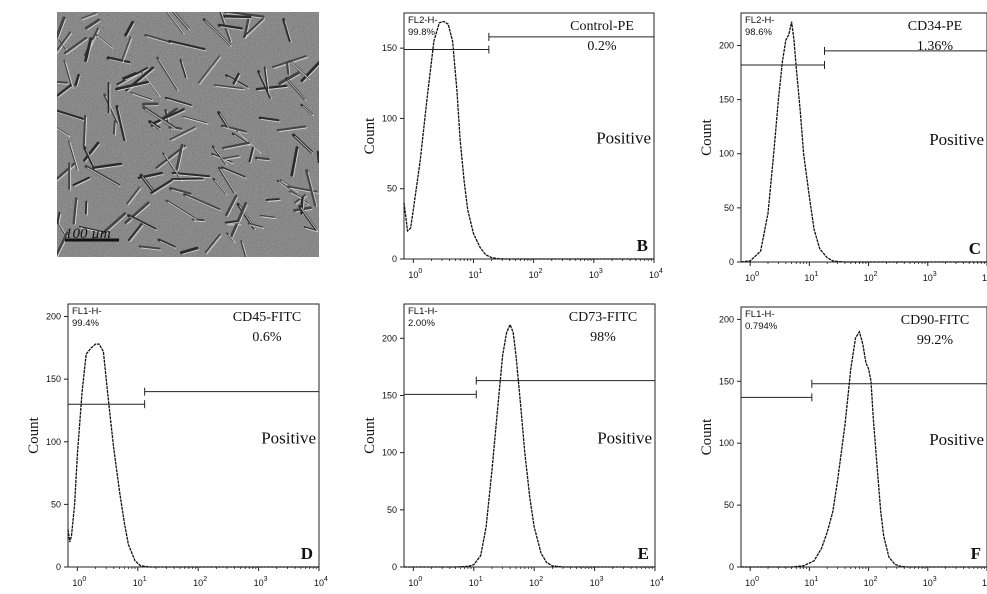  Describe the element at coordinates (976, 553) in the screenshot. I see `panel-letter: F` at that location.